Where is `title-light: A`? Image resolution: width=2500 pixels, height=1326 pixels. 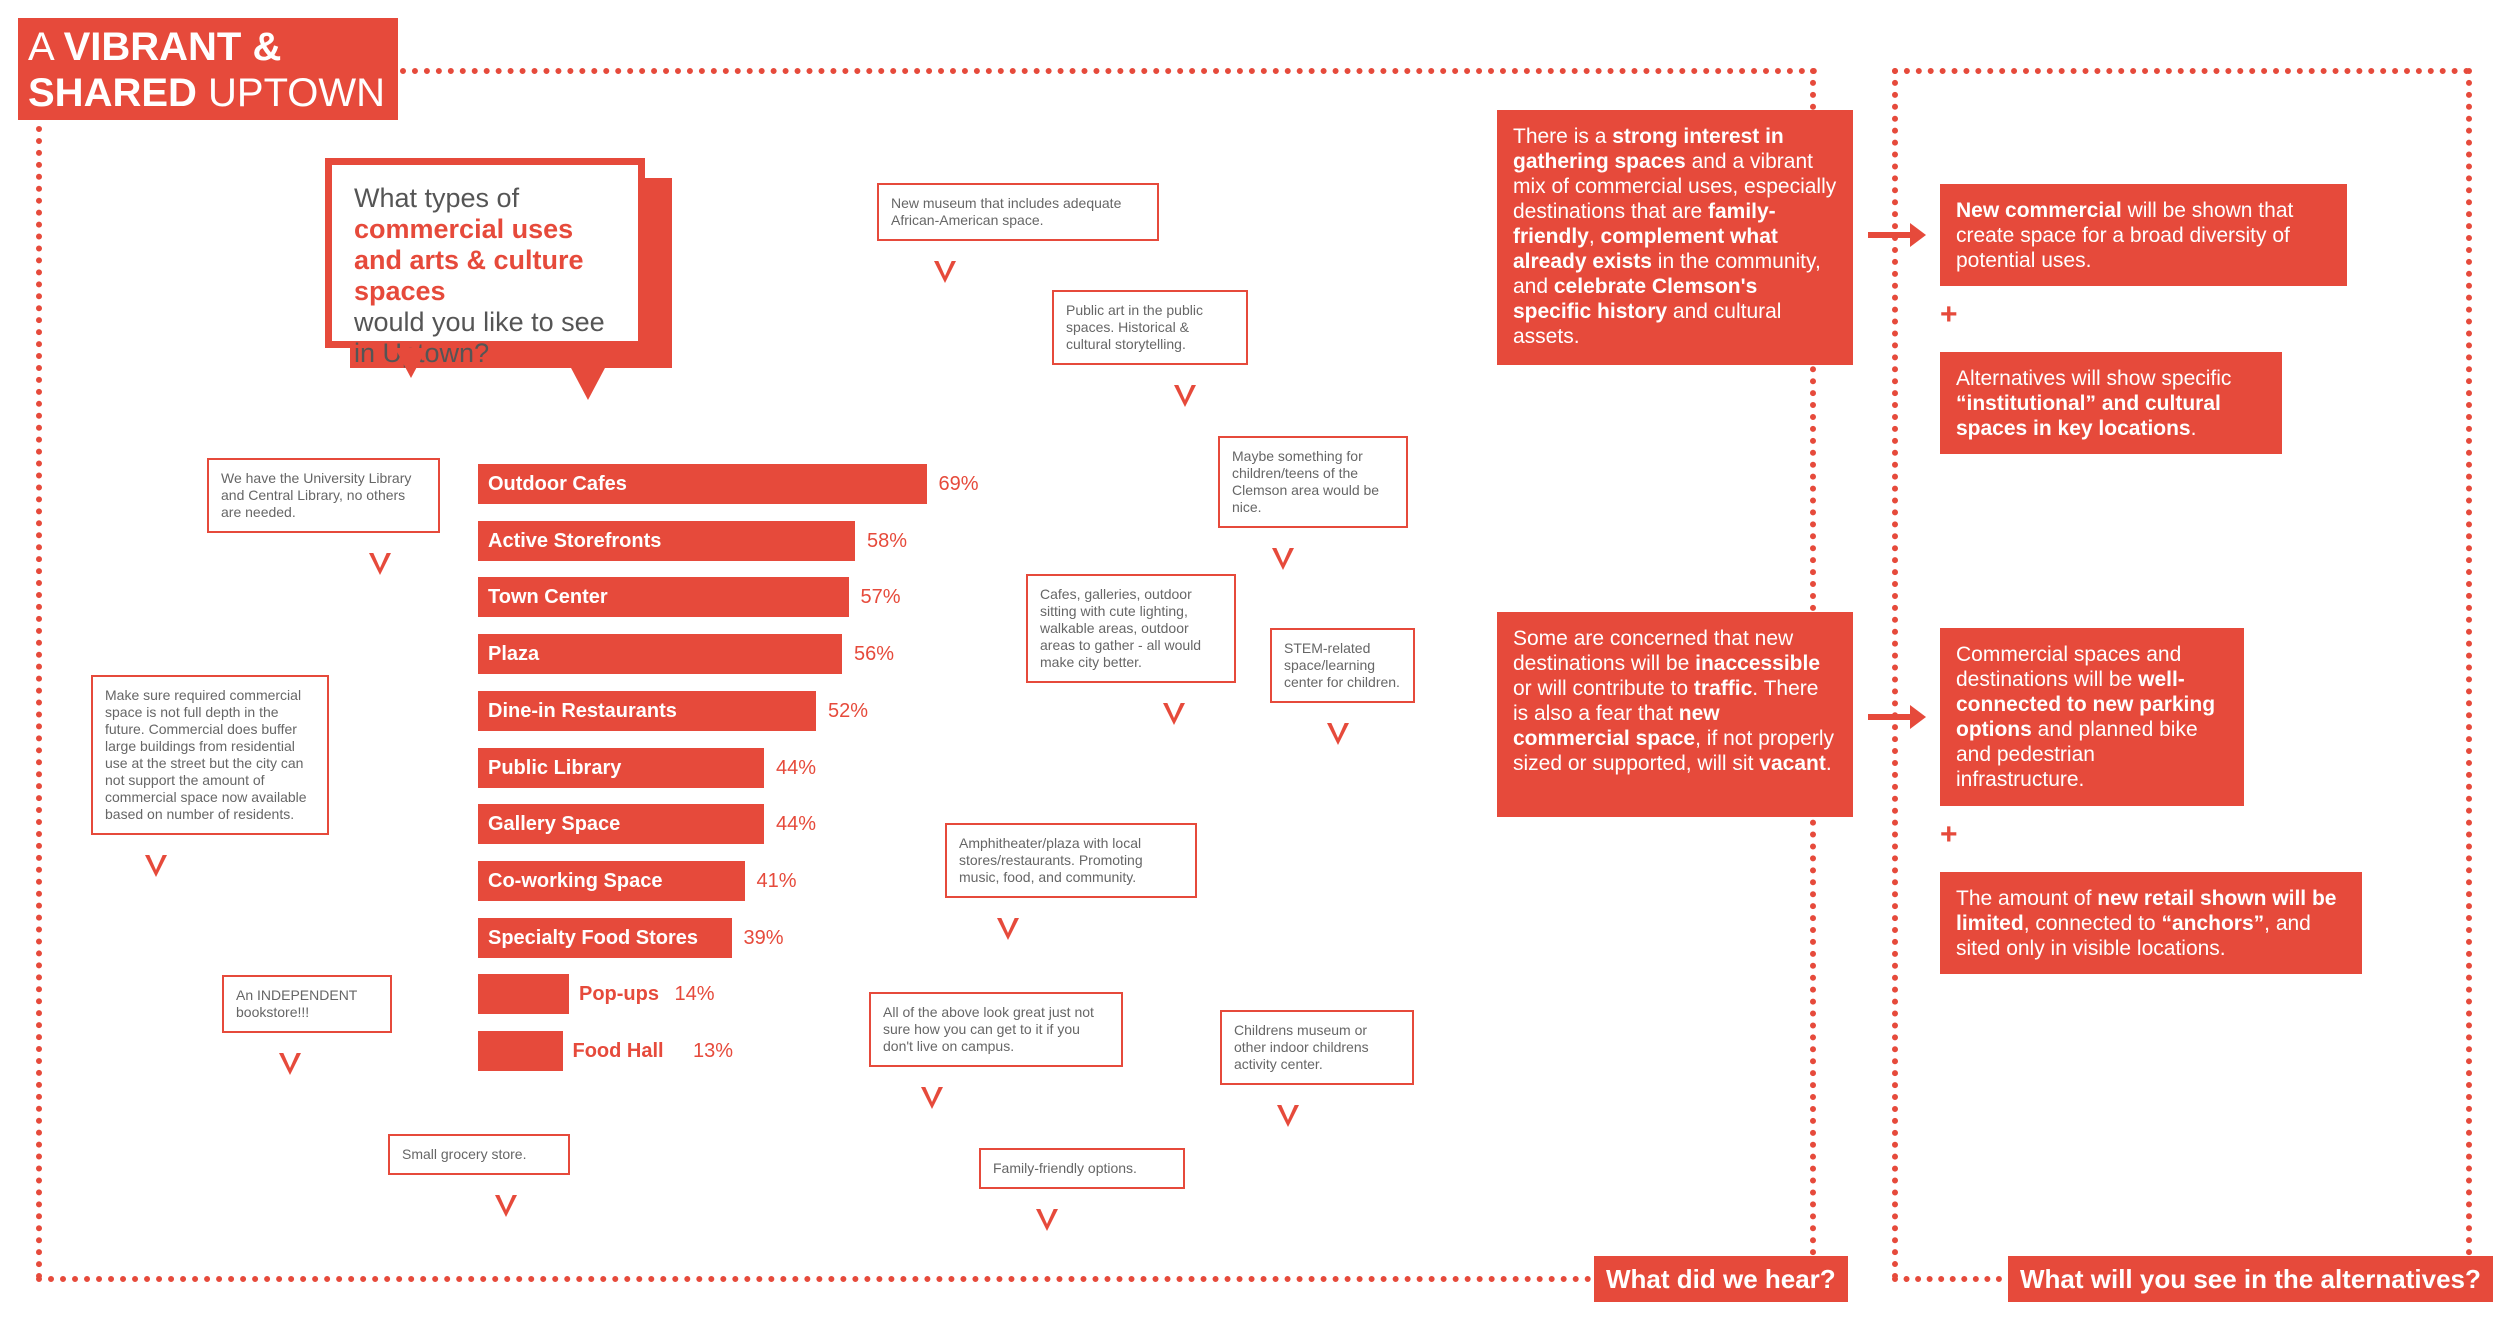
title-light: A is located at coordinates (46, 47).